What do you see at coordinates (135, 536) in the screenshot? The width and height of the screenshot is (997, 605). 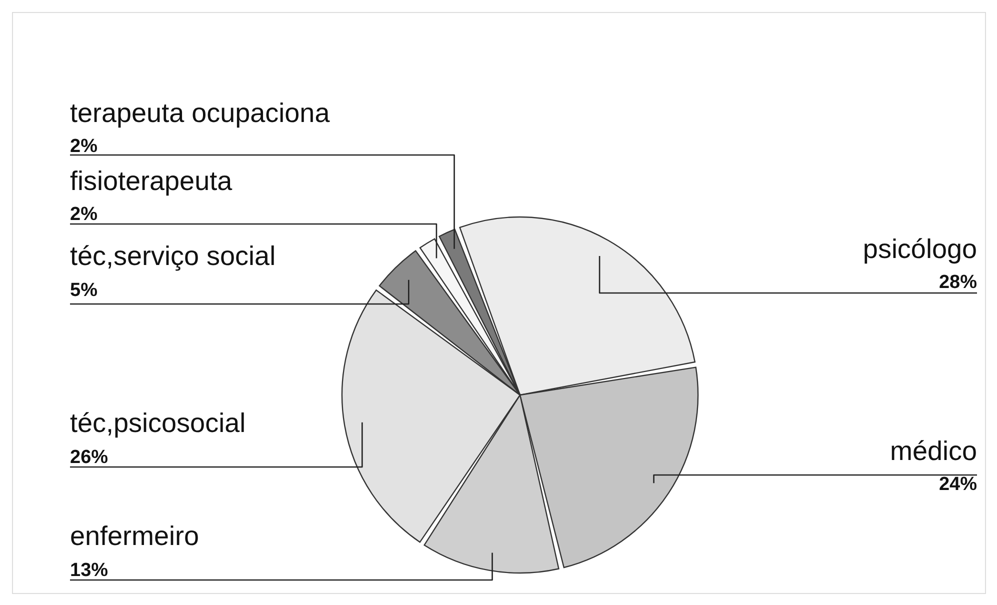 I see `slice-label: enfermeiro` at bounding box center [135, 536].